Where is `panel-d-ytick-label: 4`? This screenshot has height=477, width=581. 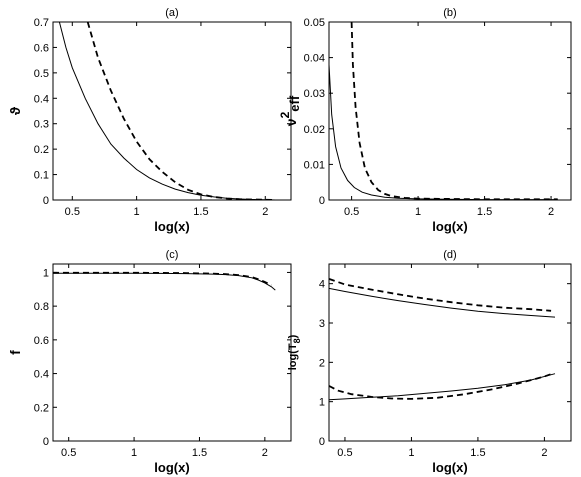 panel-d-ytick-label: 4 is located at coordinates (322, 285).